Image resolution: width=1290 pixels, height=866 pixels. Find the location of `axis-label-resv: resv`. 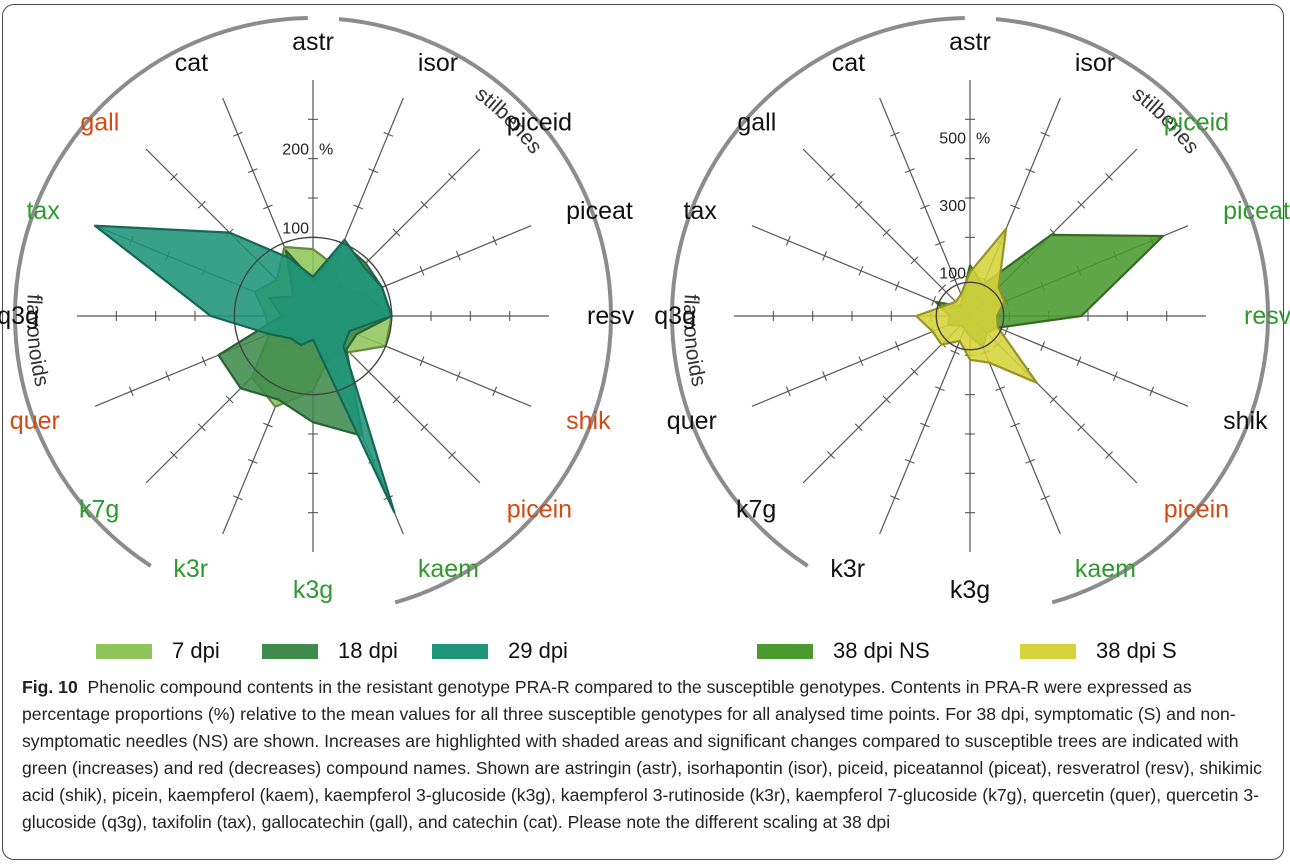

axis-label-resv: resv is located at coordinates (611, 316).